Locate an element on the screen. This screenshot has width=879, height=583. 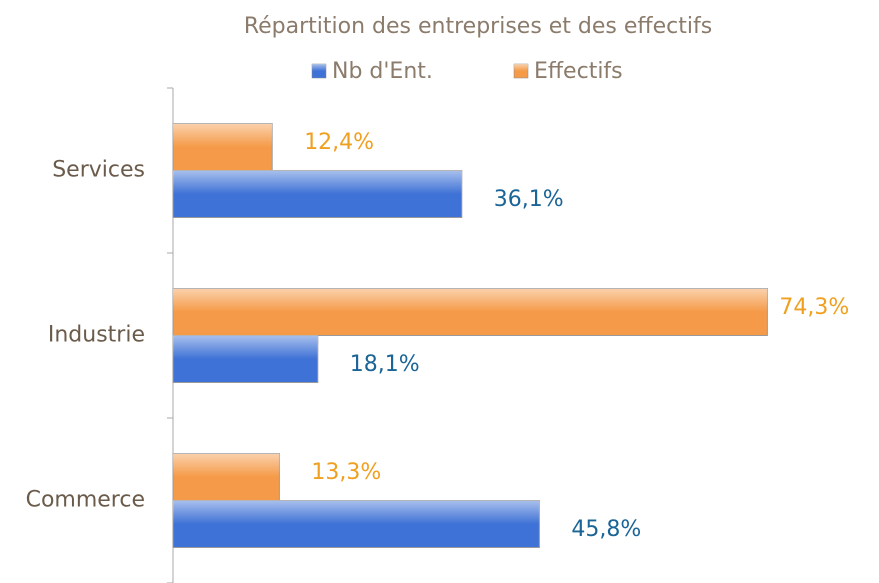
legend-label: Effectifs is located at coordinates (578, 71).